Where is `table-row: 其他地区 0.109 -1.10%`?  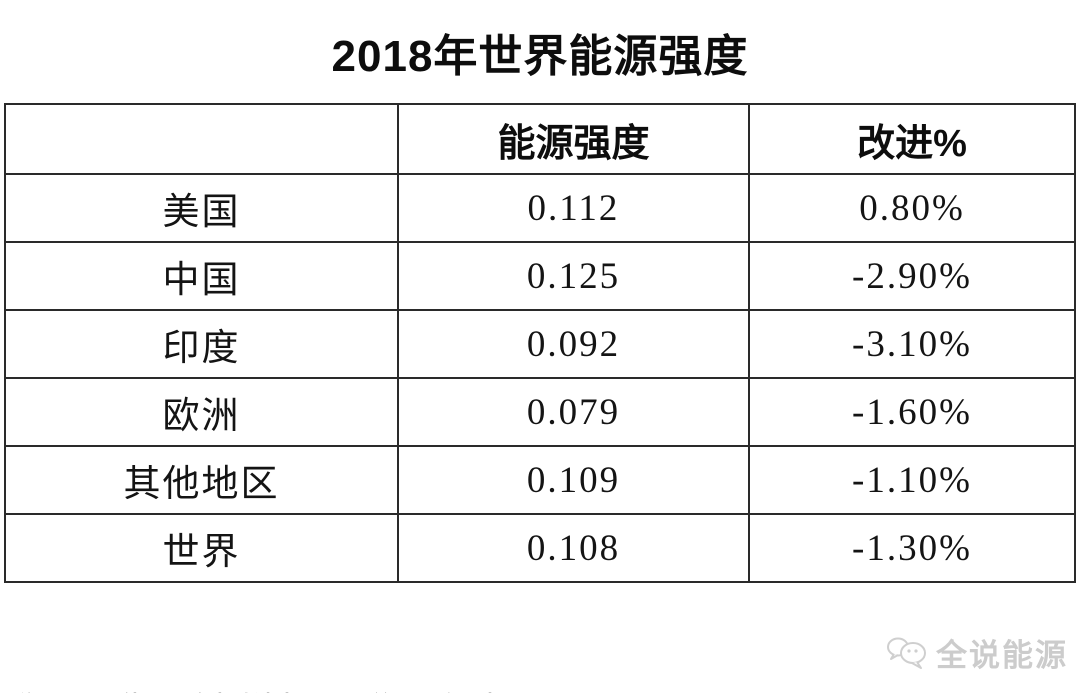
table-row: 其他地区 0.109 -1.10% is located at coordinates (540, 480).